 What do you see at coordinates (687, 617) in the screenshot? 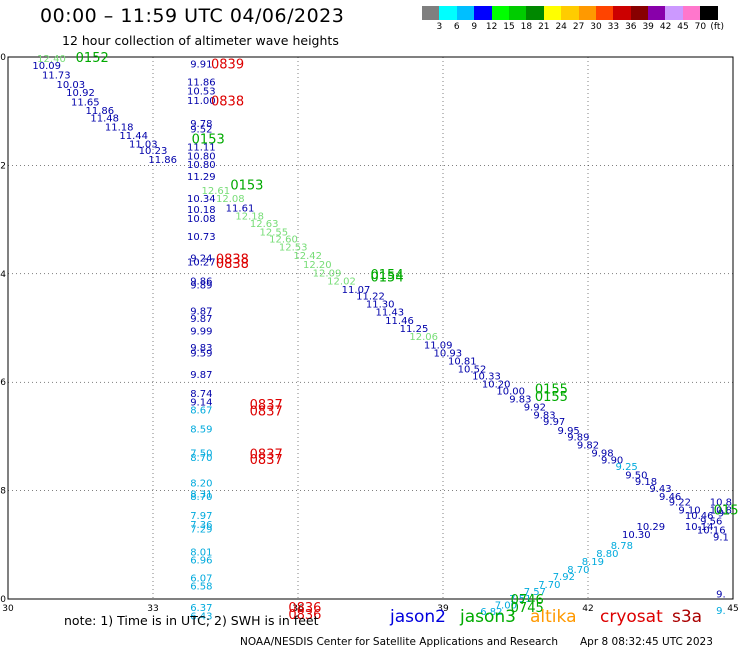
I see `legend-item-s3a: s3a` at bounding box center [687, 617].